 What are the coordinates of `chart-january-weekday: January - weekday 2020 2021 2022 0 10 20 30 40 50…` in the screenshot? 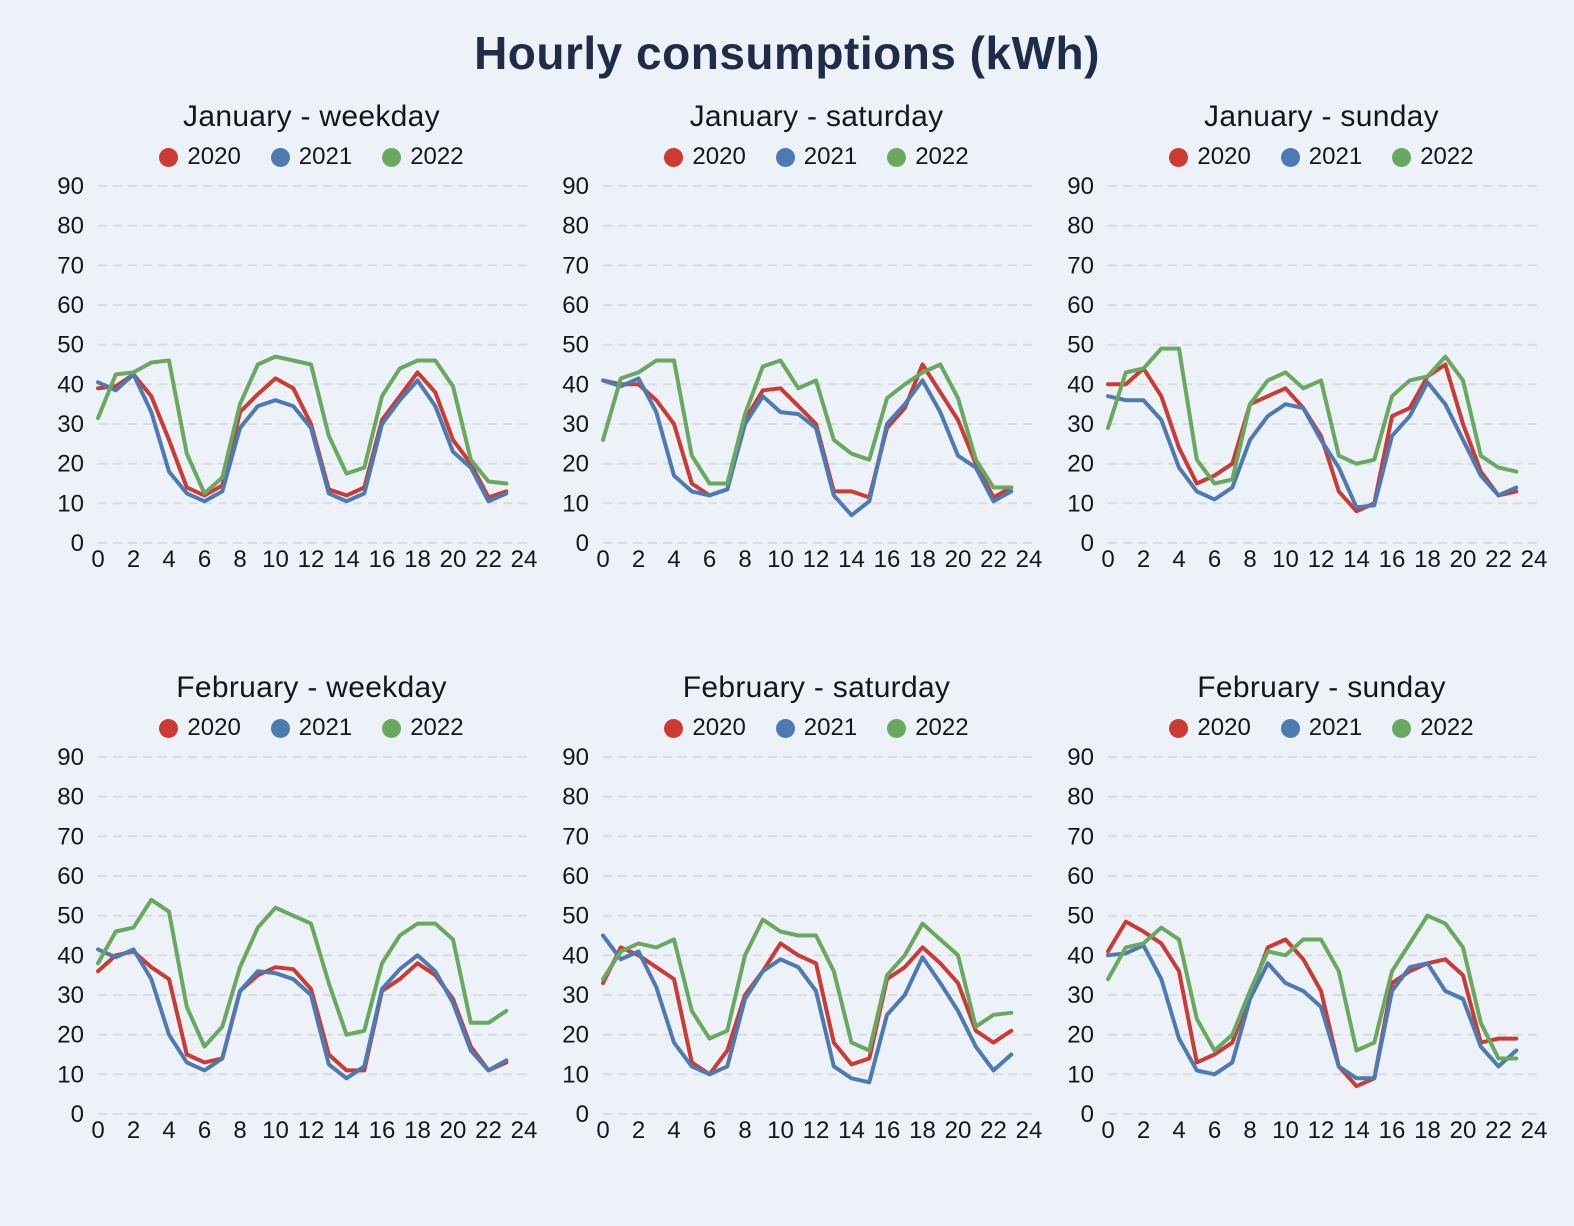 It's located at (288, 335).